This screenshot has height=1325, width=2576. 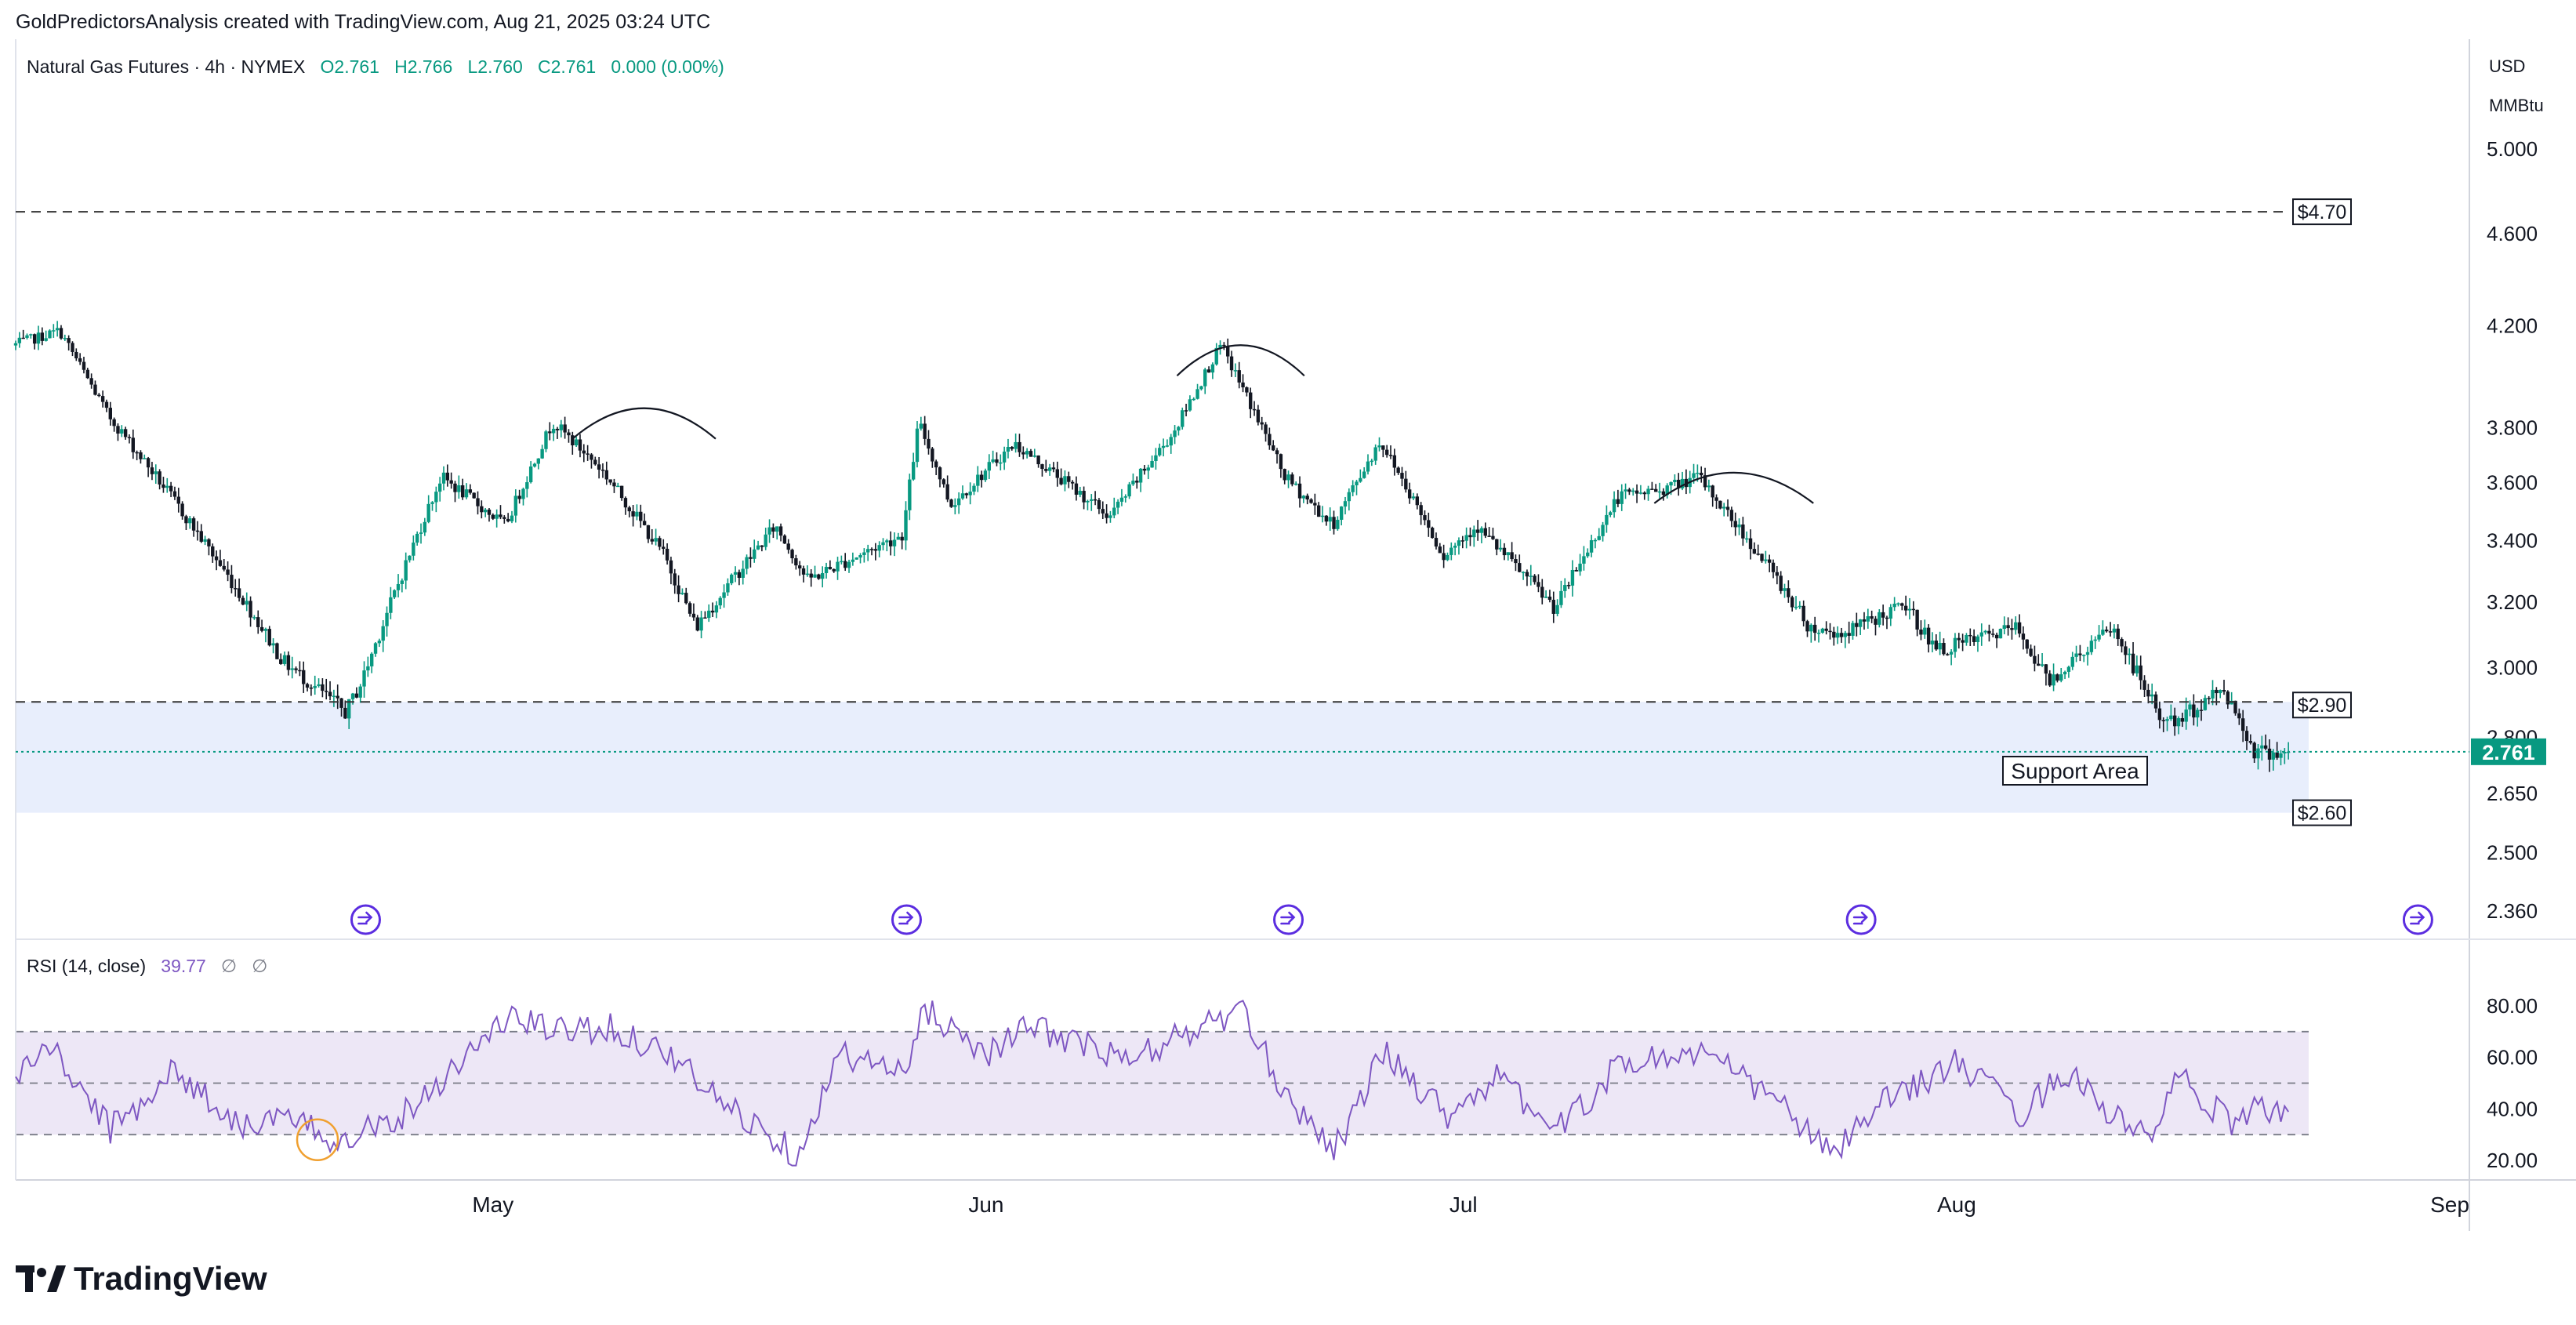 What do you see at coordinates (2322, 814) in the screenshot?
I see `level-label-support-bottom: $2.60` at bounding box center [2322, 814].